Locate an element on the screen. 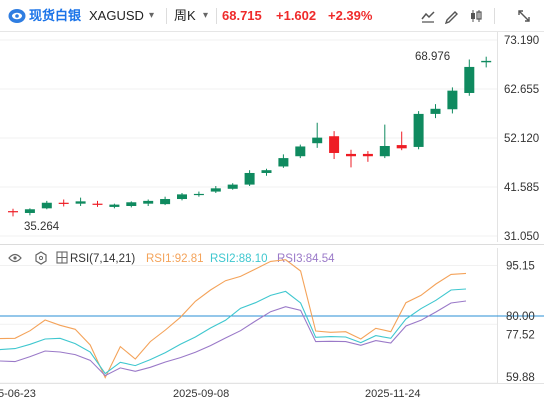 This screenshot has height=405, width=544. rsi-y-tick-label: 95.15 is located at coordinates (520, 267).